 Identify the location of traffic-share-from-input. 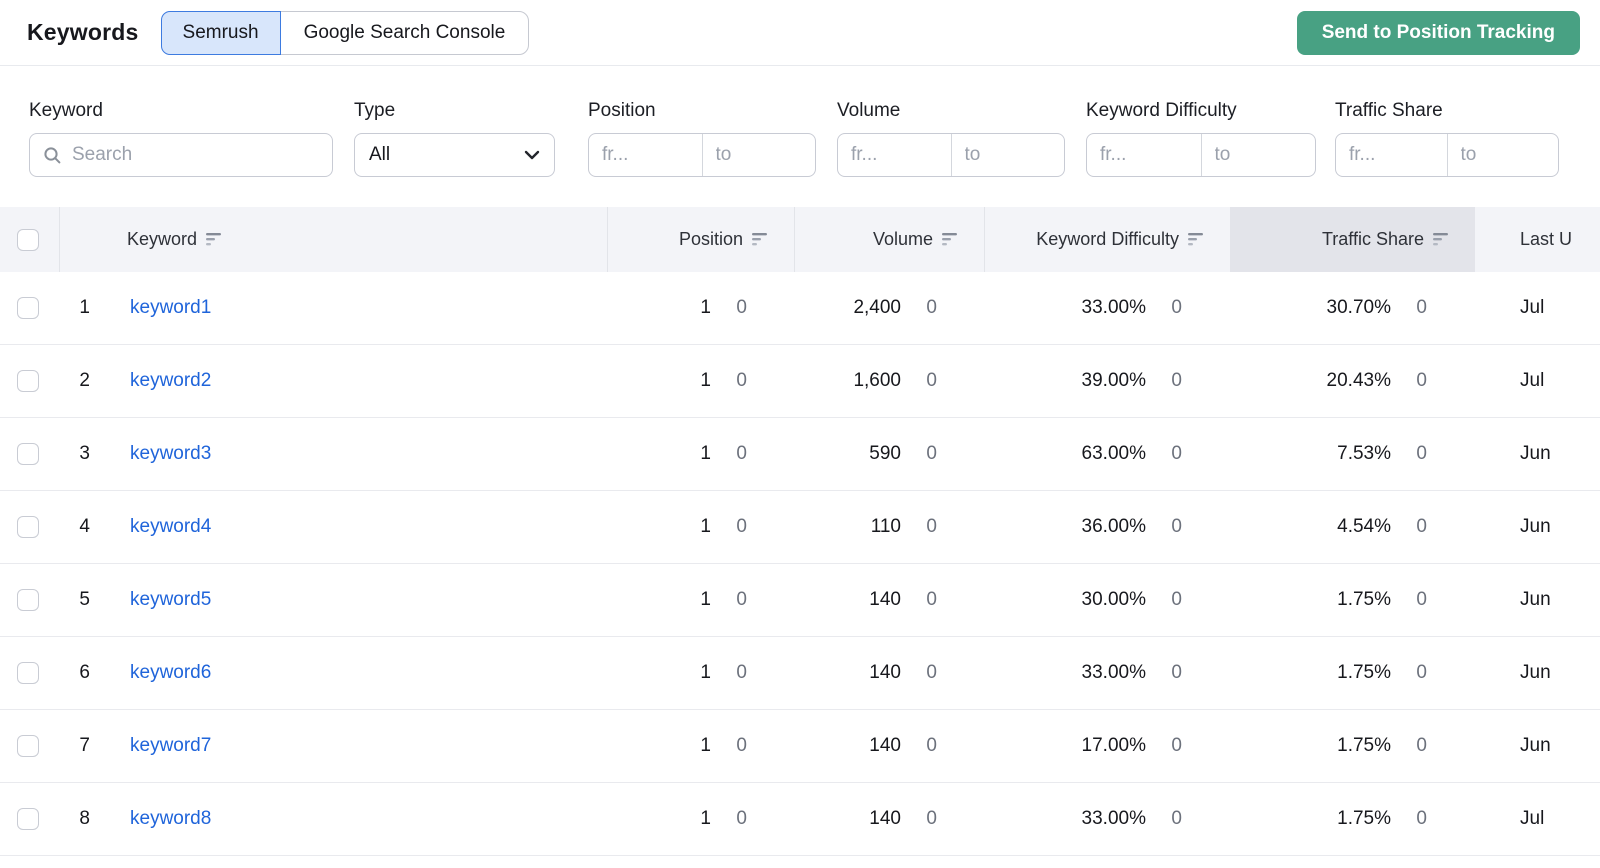
(1391, 155).